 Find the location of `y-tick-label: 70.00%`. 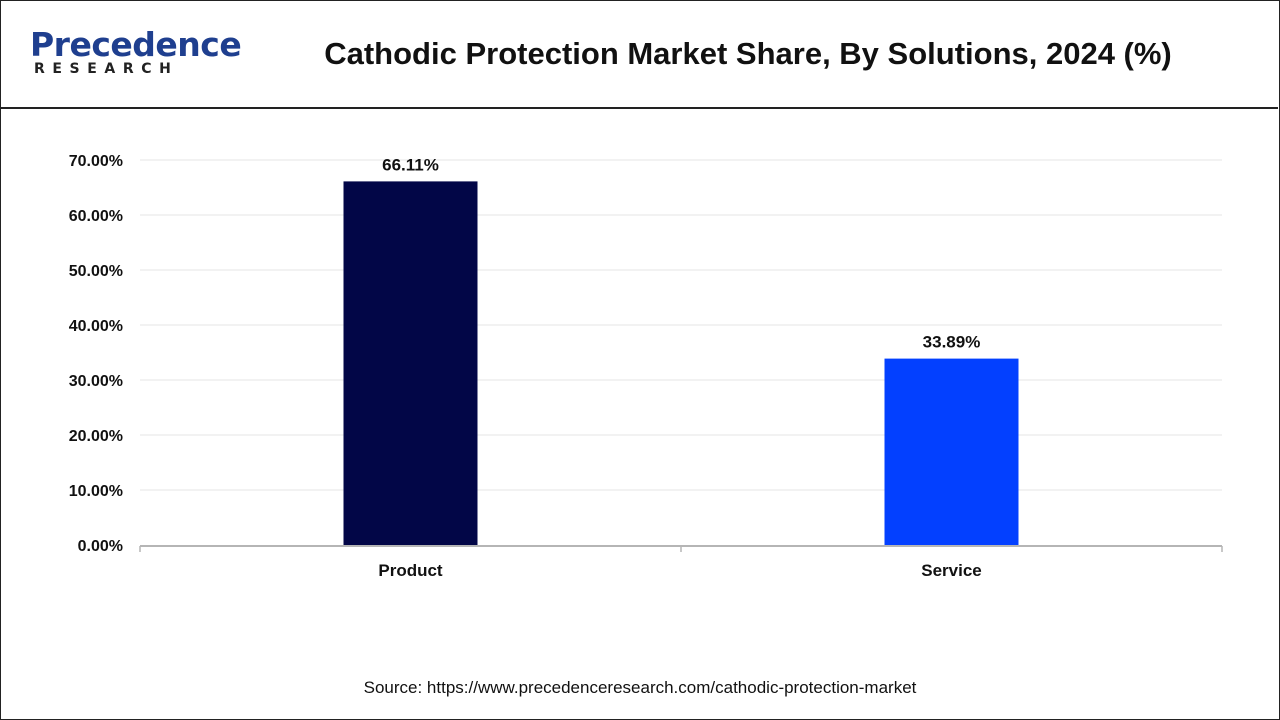

y-tick-label: 70.00% is located at coordinates (96, 161).